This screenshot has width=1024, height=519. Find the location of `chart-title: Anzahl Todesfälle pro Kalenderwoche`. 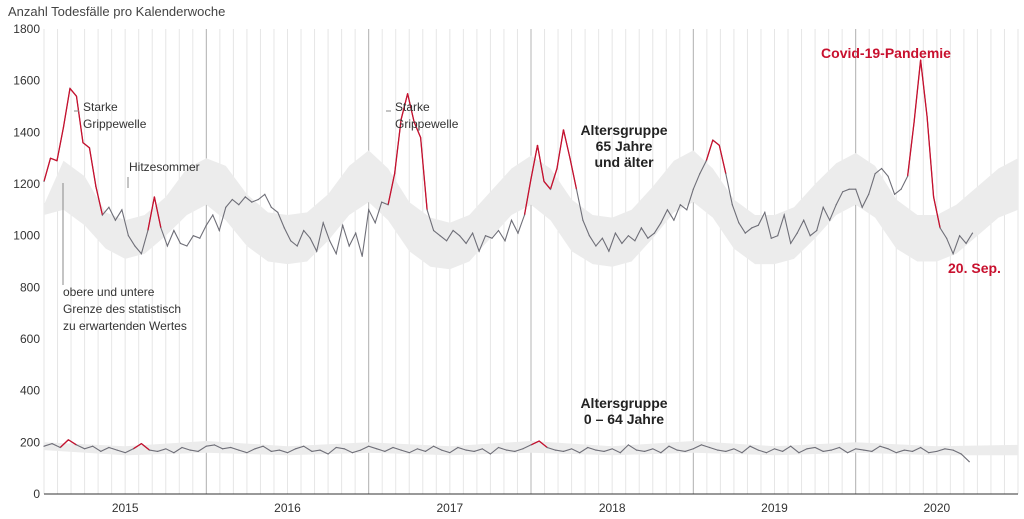

chart-title: Anzahl Todesfälle pro Kalenderwoche is located at coordinates (117, 11).